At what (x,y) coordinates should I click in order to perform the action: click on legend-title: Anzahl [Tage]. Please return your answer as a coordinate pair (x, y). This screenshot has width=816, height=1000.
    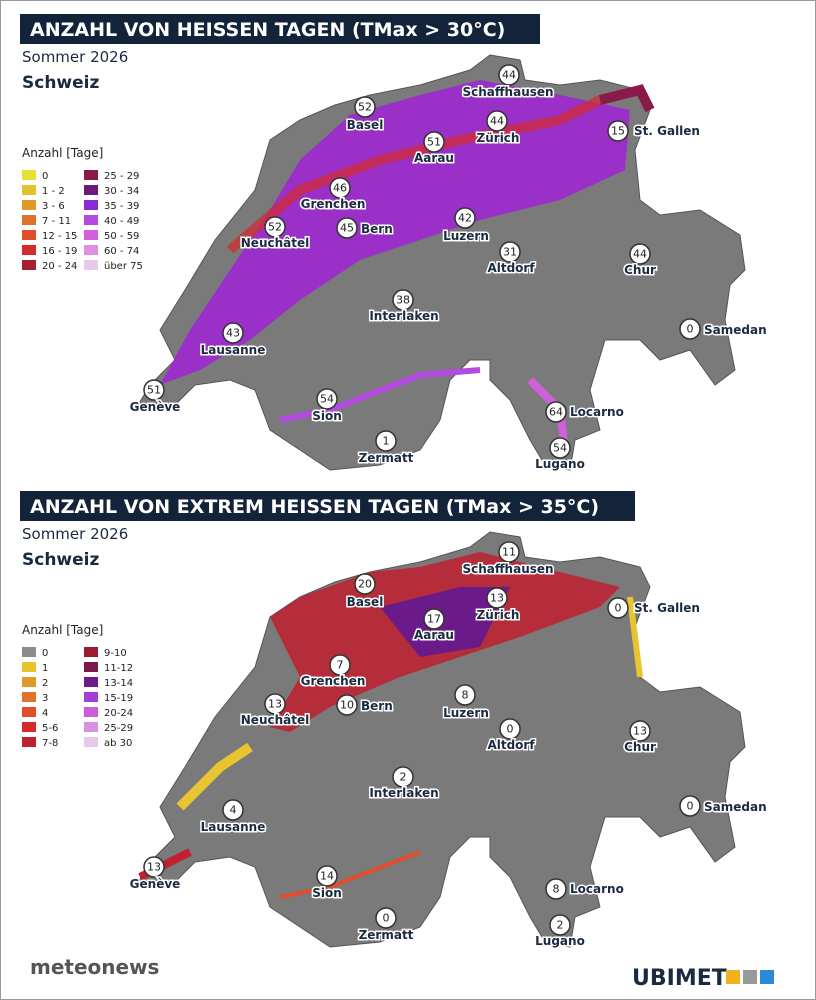
    Looking at the image, I should click on (62, 630).